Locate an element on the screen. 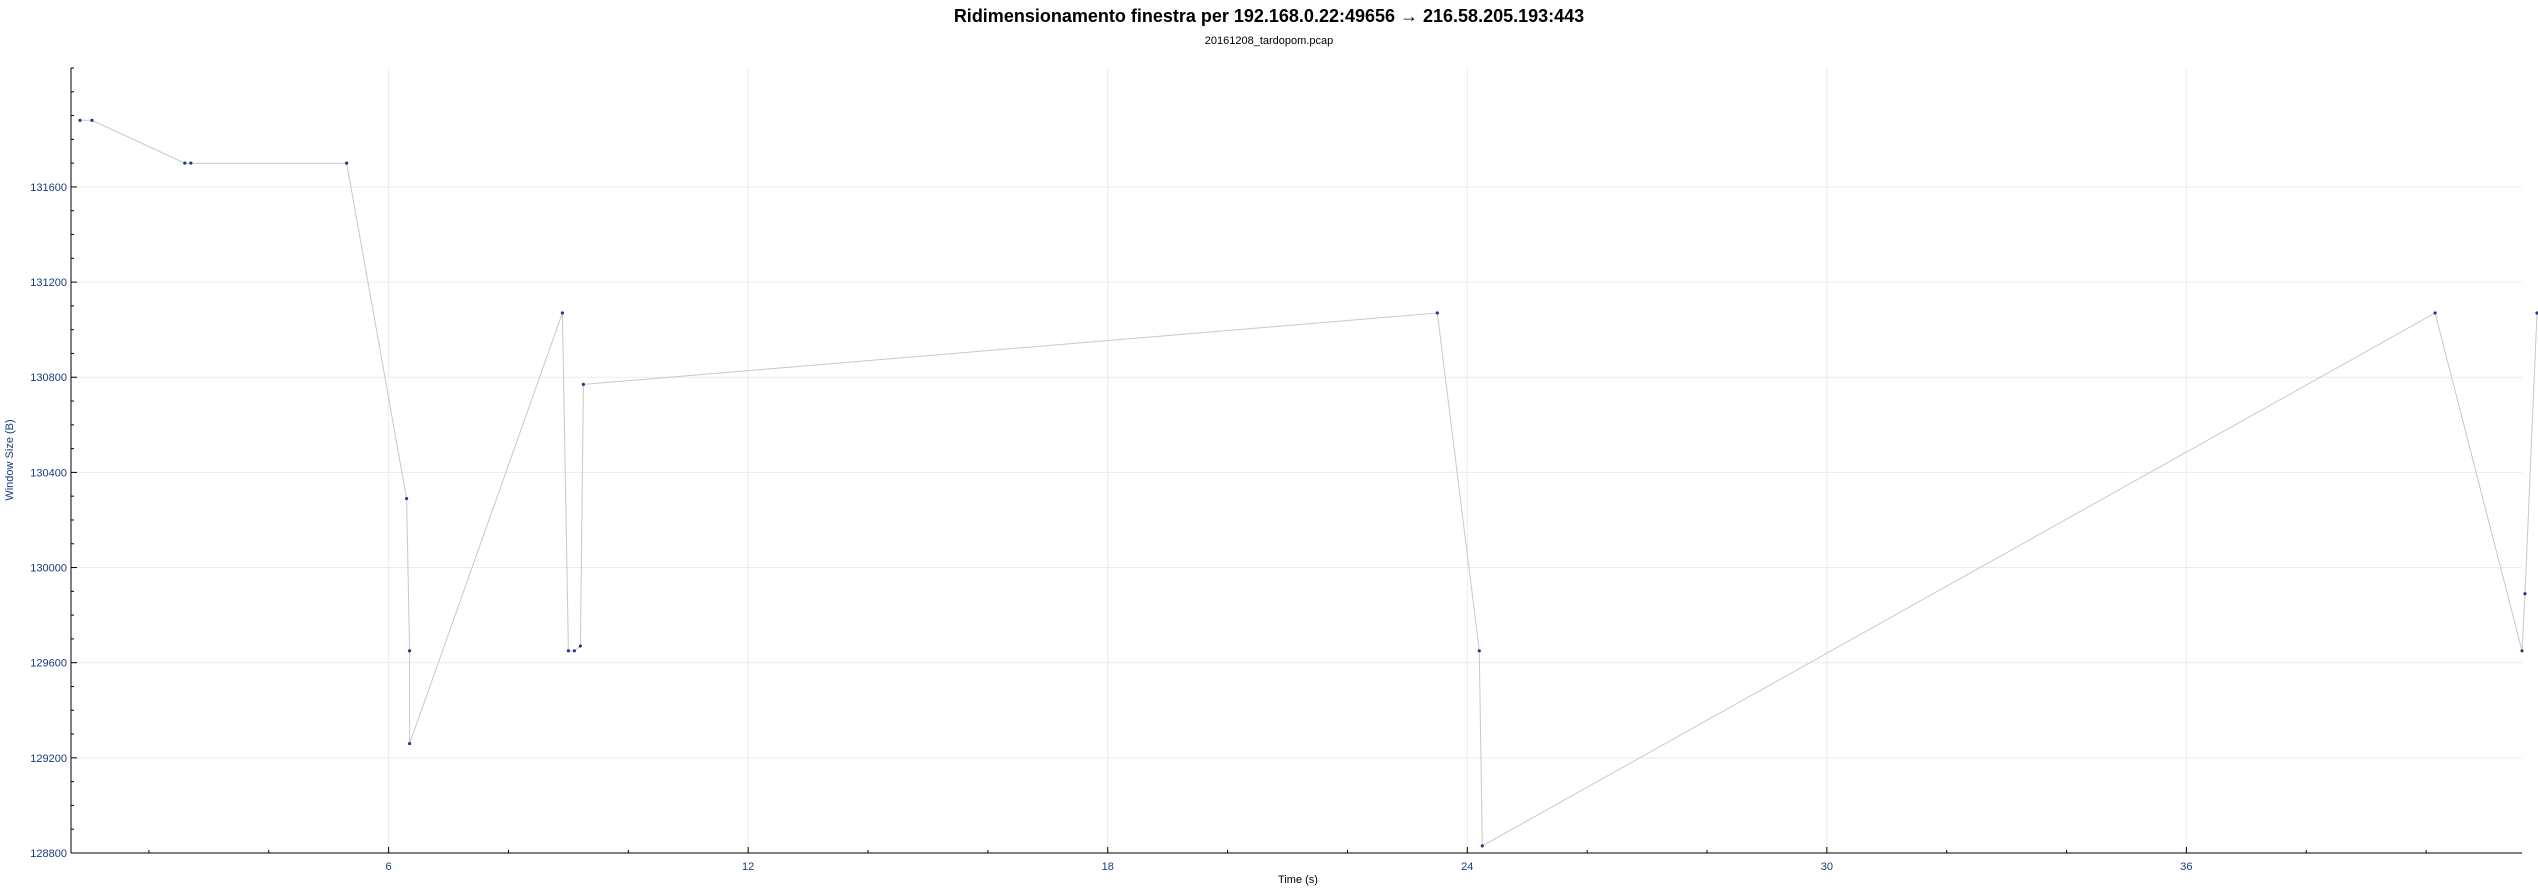 The width and height of the screenshot is (2538, 891). x-tick-label: 30 is located at coordinates (1827, 867).